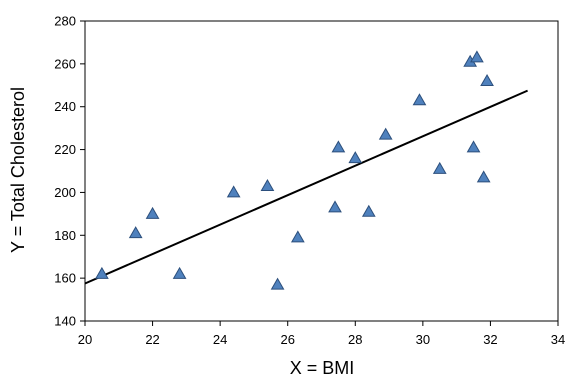 The height and width of the screenshot is (379, 568). Describe the element at coordinates (152, 339) in the screenshot. I see `x-tick-label: 22` at that location.